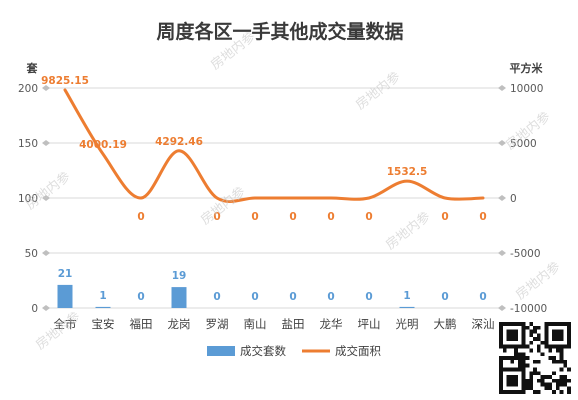 The height and width of the screenshot is (400, 578). What do you see at coordinates (236, 296) in the screenshot?
I see `bar-series` at bounding box center [236, 296].